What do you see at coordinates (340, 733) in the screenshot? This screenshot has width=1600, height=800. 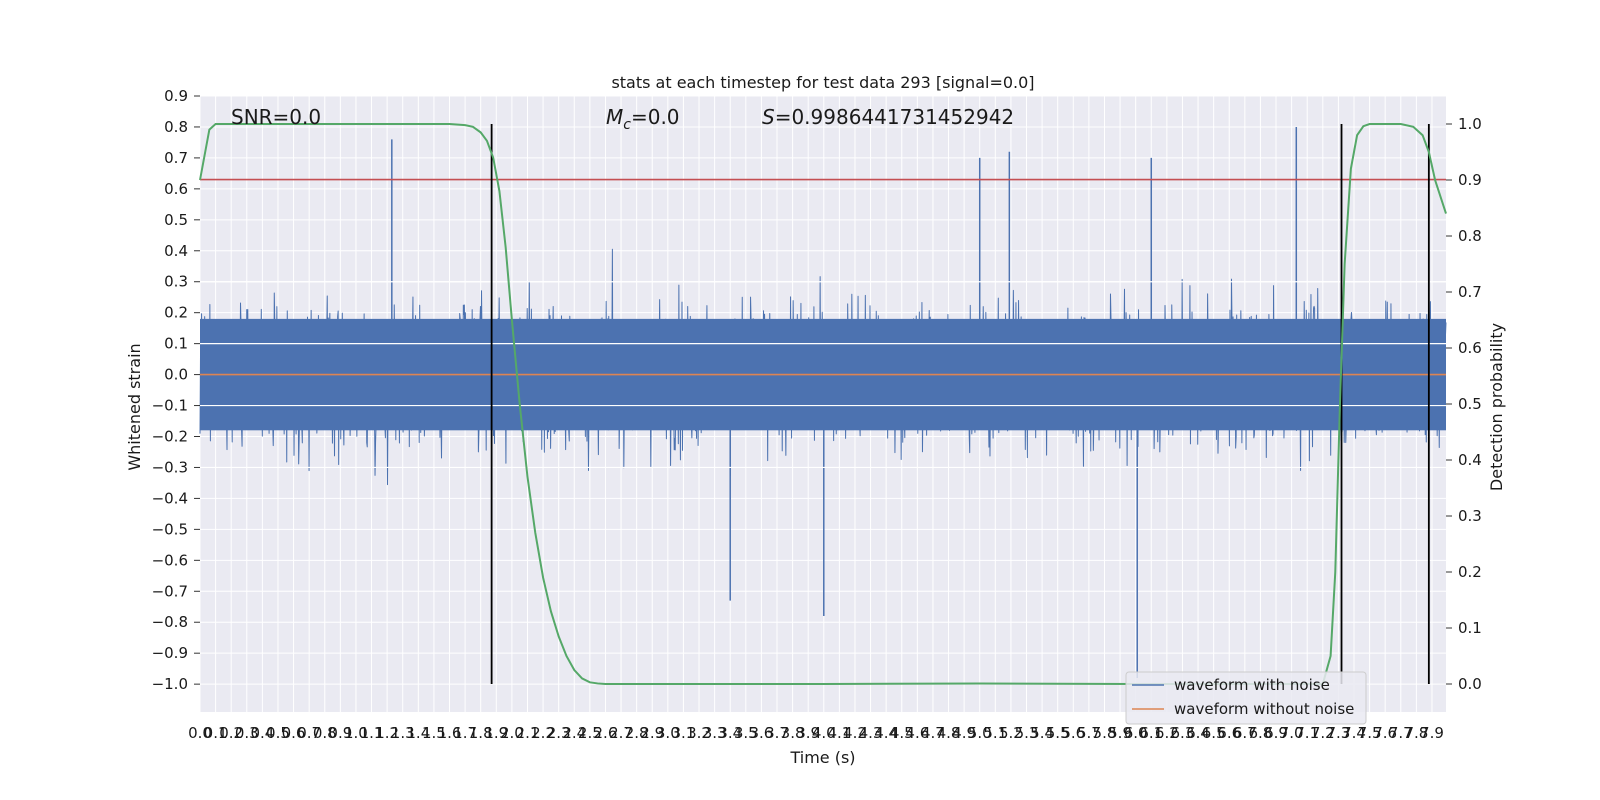 I see `x-tick-label: 0.9` at bounding box center [340, 733].